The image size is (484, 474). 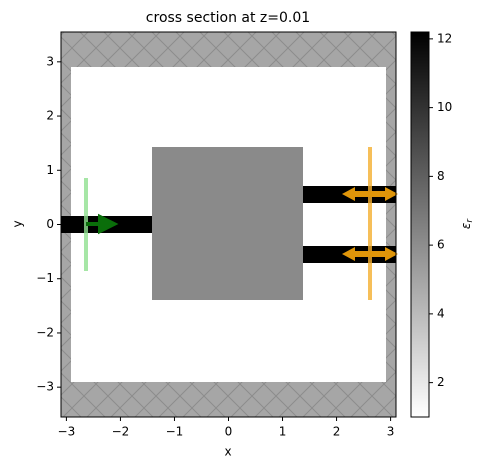 What do you see at coordinates (121, 432) in the screenshot?
I see `x-tick-label: −2` at bounding box center [121, 432].